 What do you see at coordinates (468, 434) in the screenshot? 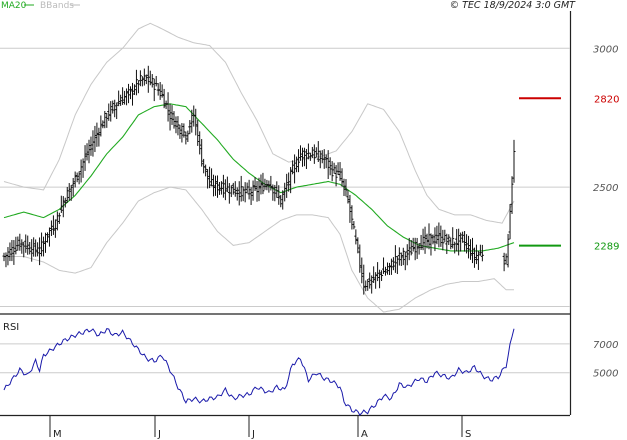
I see `month-label: S` at bounding box center [468, 434].